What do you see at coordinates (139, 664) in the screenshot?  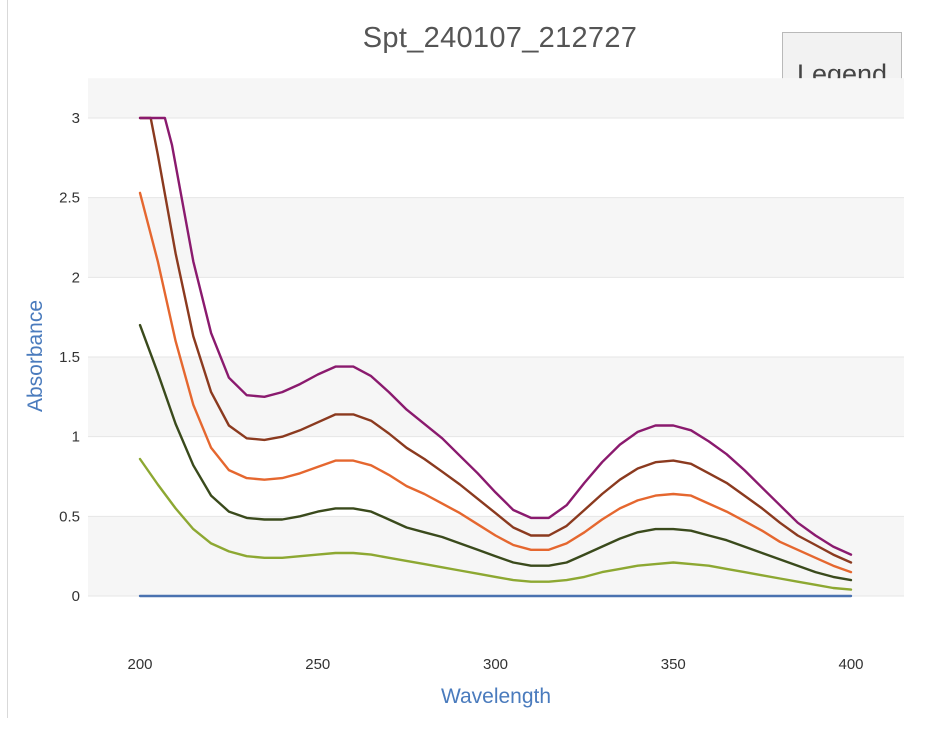 I see `x-tick-label: 200` at bounding box center [139, 664].